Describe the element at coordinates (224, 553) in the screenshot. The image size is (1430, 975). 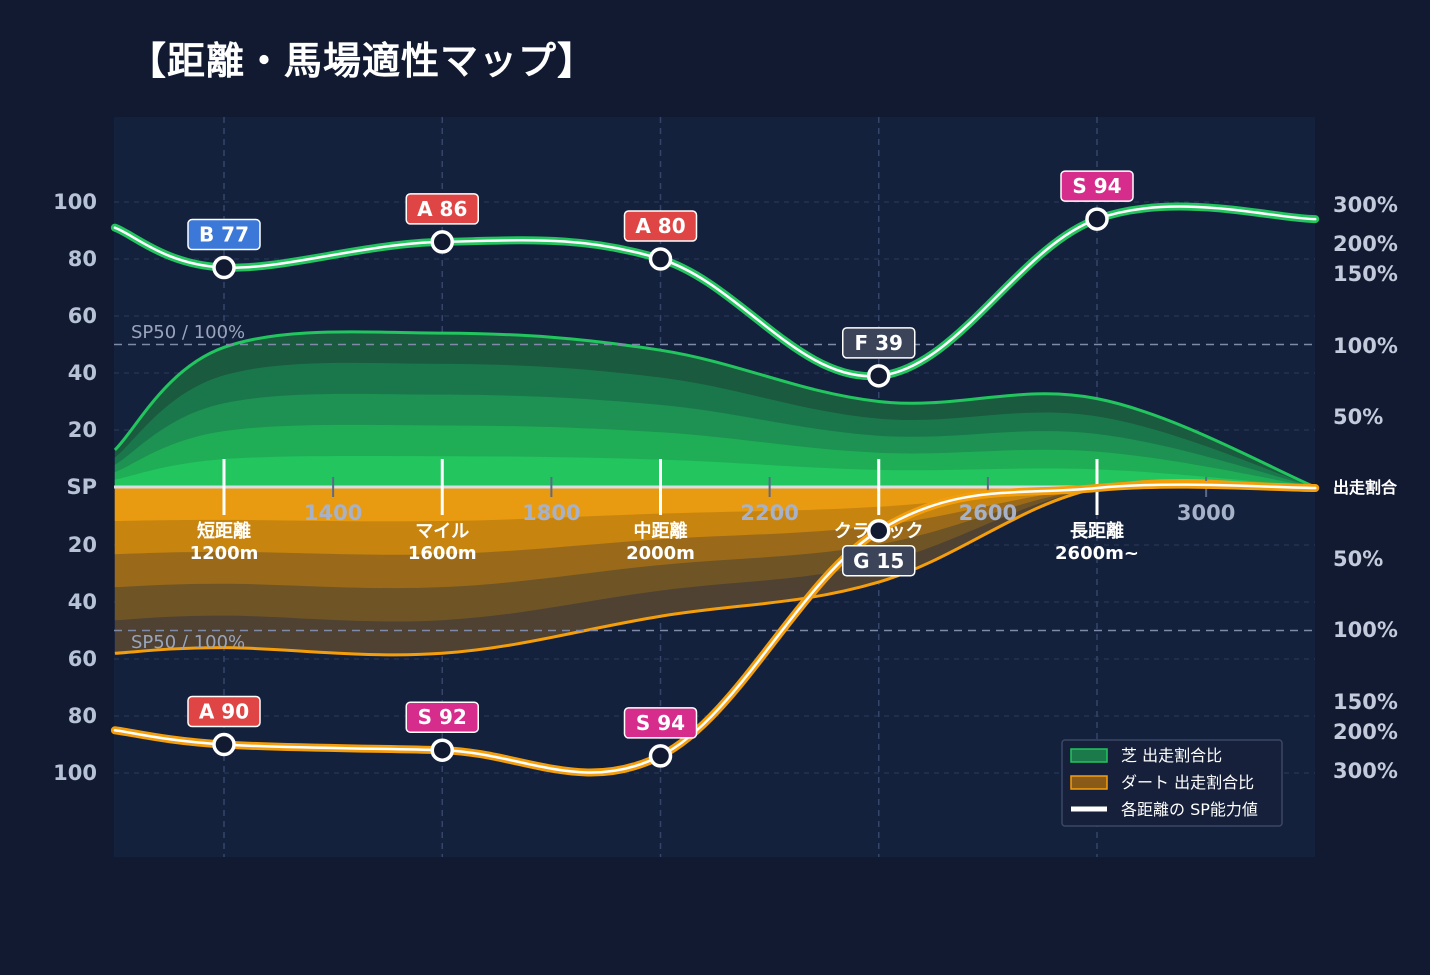
I see `category-sublabel: 1200m` at that location.